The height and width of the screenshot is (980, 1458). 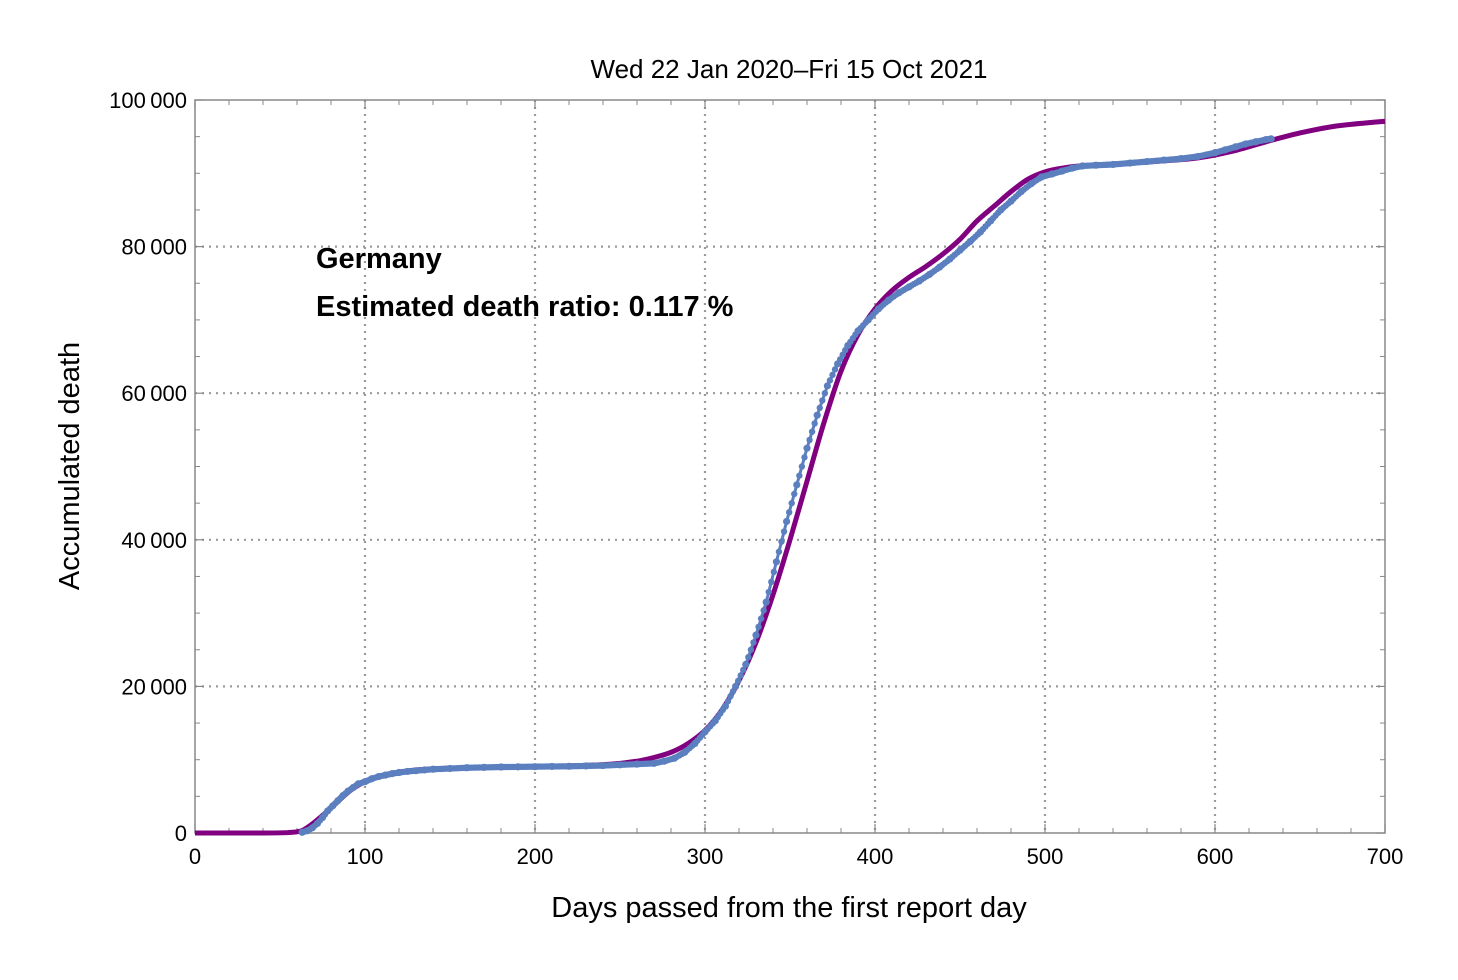 What do you see at coordinates (181, 833) in the screenshot?
I see `y-tick-label: 0` at bounding box center [181, 833].